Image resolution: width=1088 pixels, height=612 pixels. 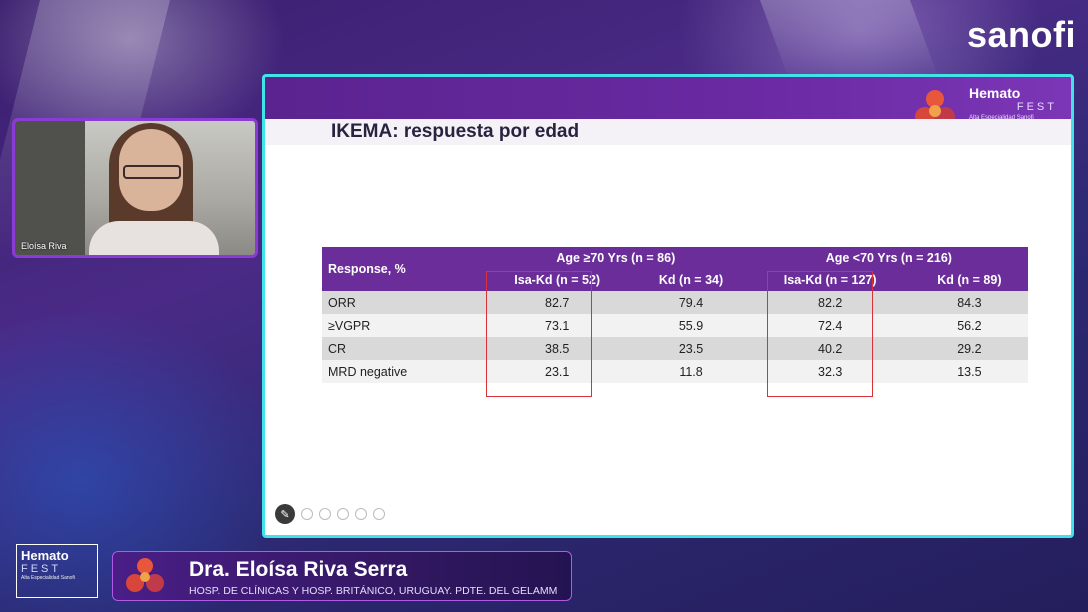 I want to click on column-header: Isa-Kd (n = 52), so click(x=557, y=280).